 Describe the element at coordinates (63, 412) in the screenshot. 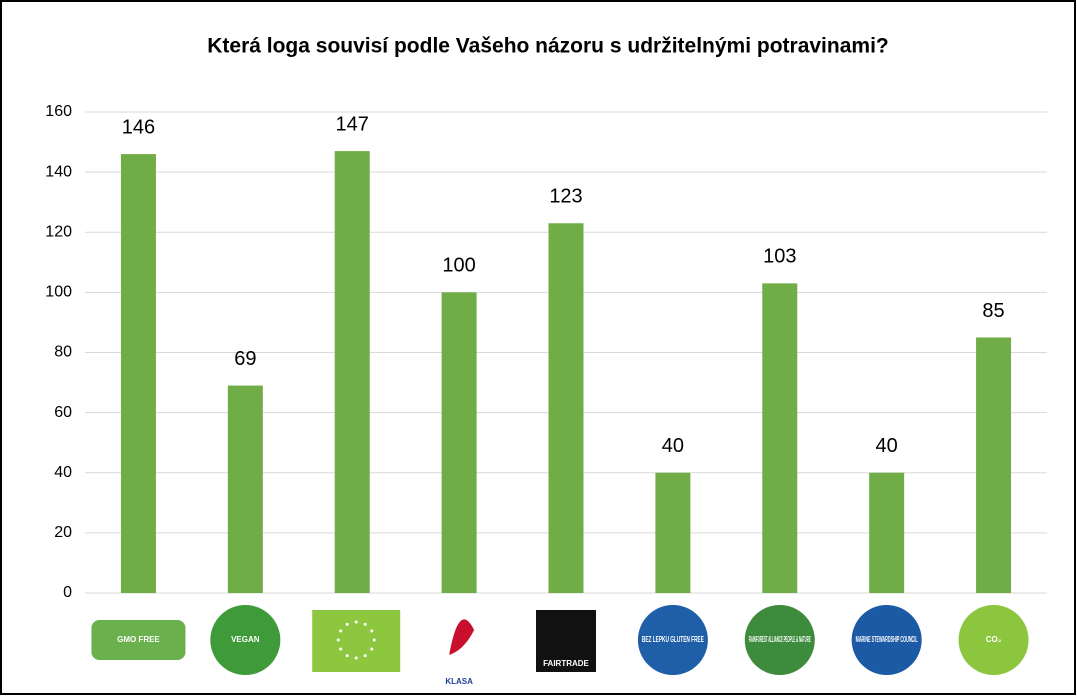

I see `y-tick-label: 60` at that location.